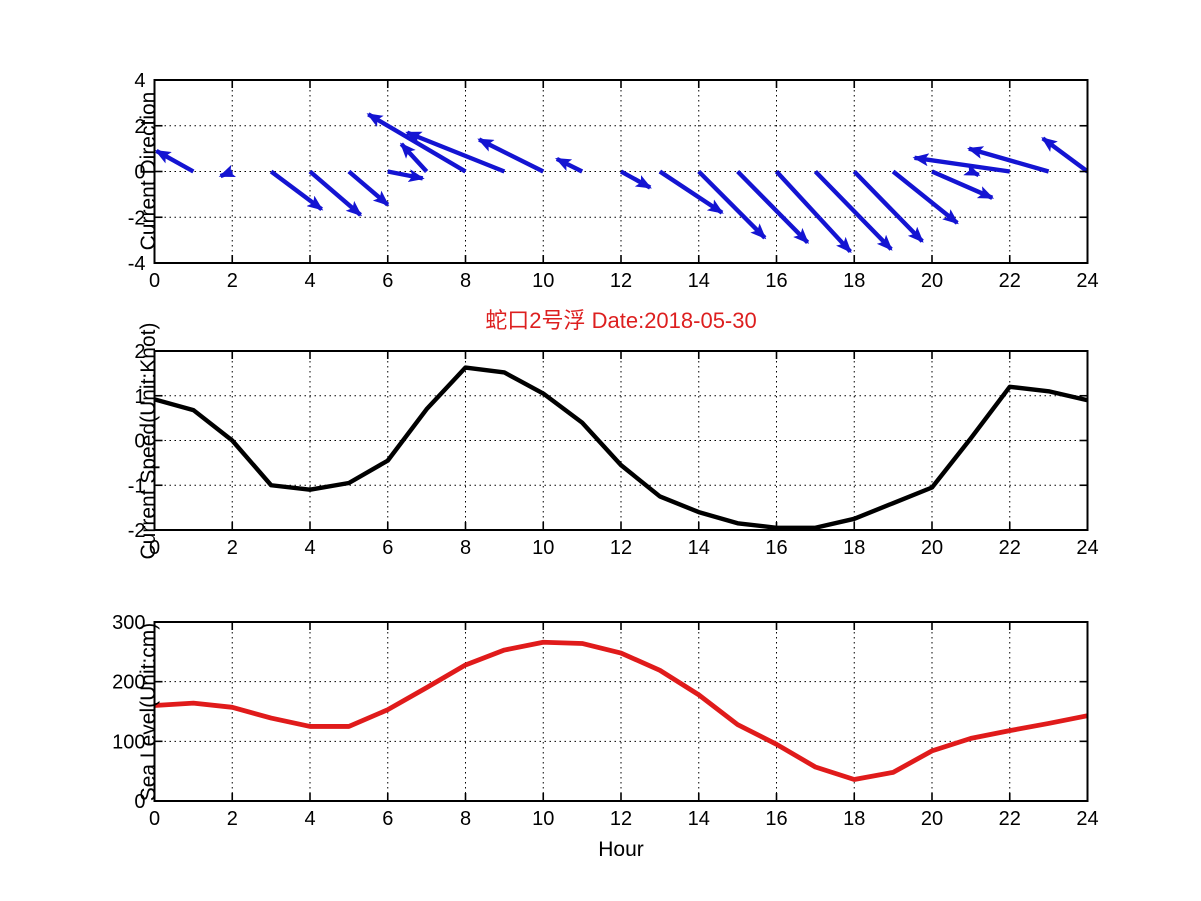 The height and width of the screenshot is (901, 1201). I want to click on current-arrow-h24, so click(1064, 155).